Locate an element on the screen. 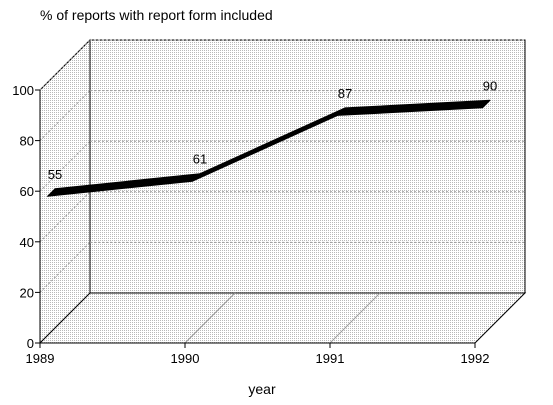 This screenshot has height=405, width=553. y-tick-label: 100 is located at coordinates (23, 90).